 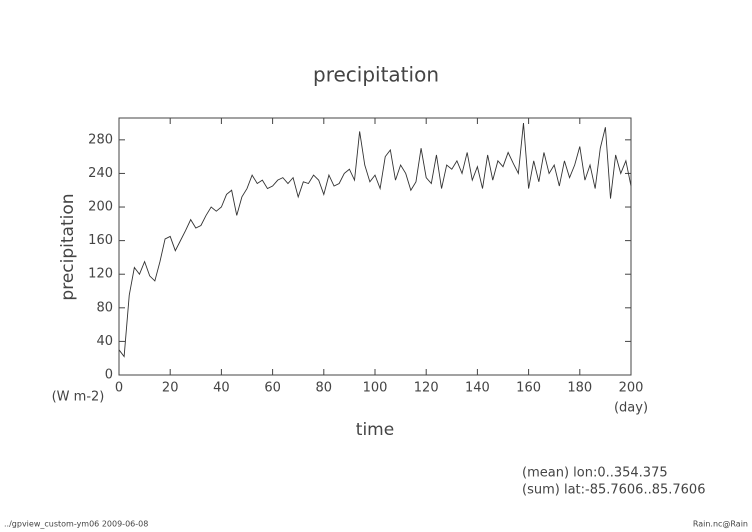 I want to click on annotation: (mean) lon:0..354.375, so click(x=595, y=473).